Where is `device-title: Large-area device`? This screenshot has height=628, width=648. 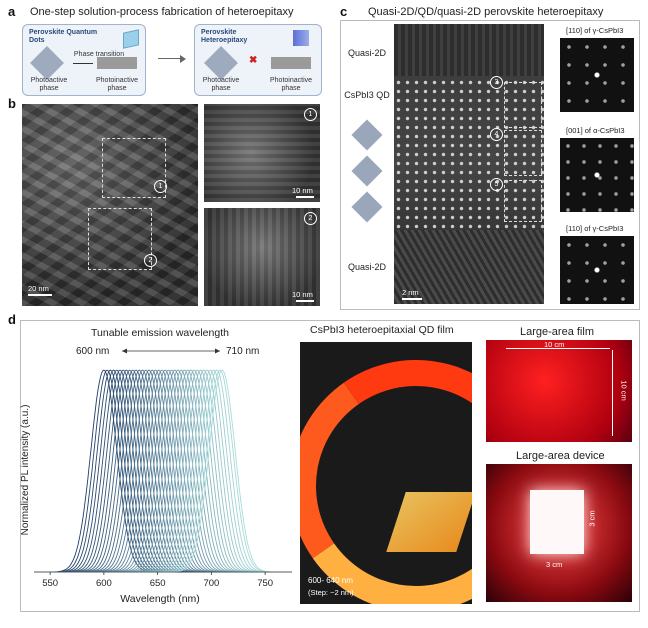 device-title: Large-area device is located at coordinates (560, 456).